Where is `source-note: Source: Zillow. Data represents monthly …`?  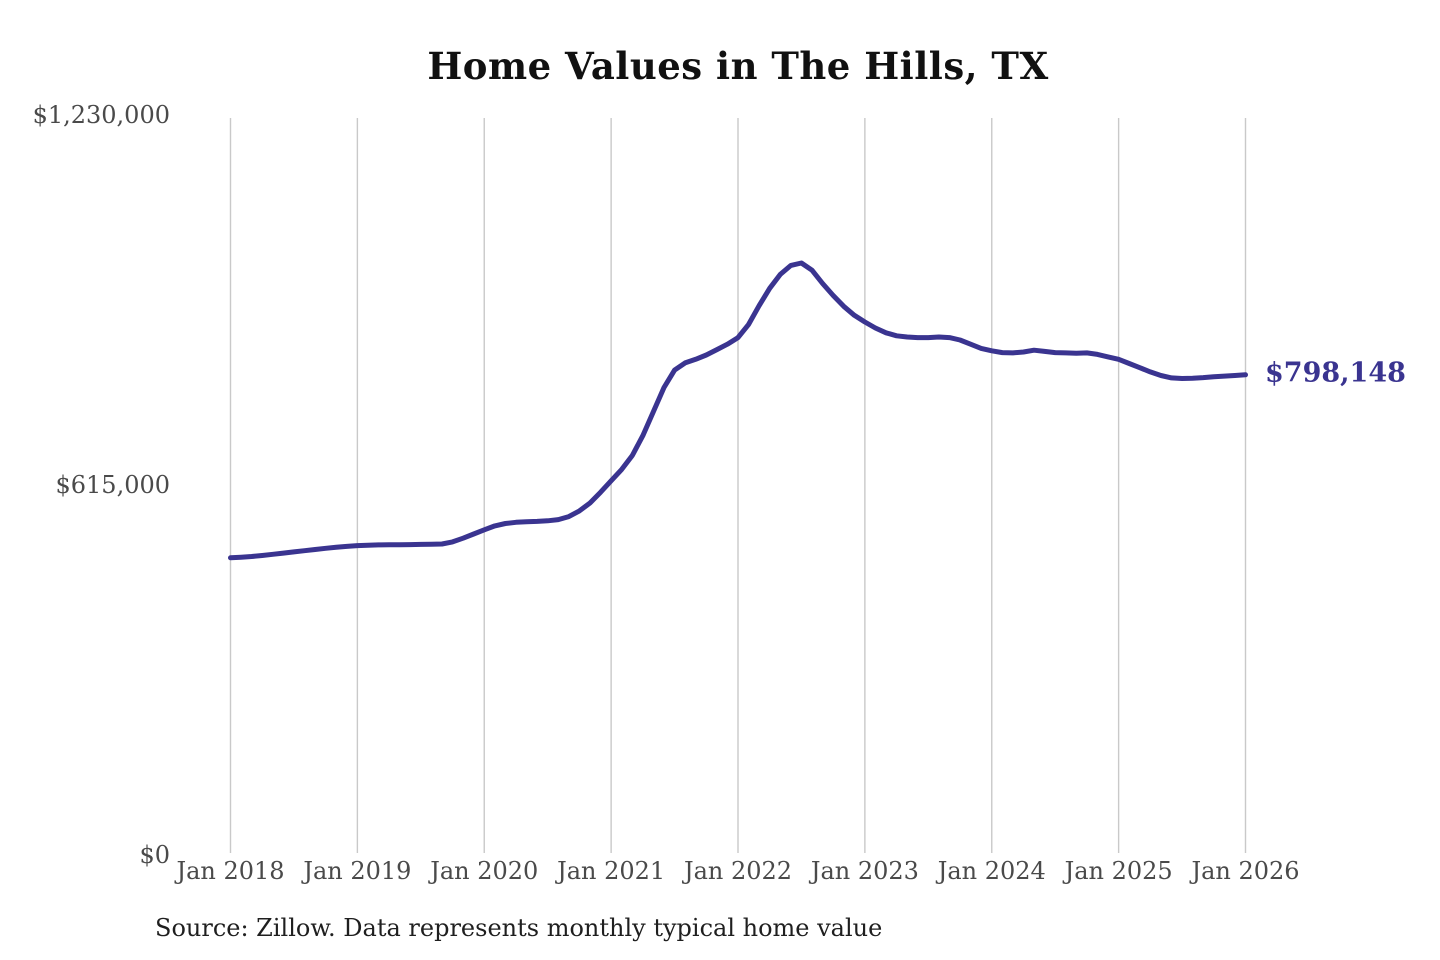 source-note: Source: Zillow. Data represents monthly … is located at coordinates (519, 928).